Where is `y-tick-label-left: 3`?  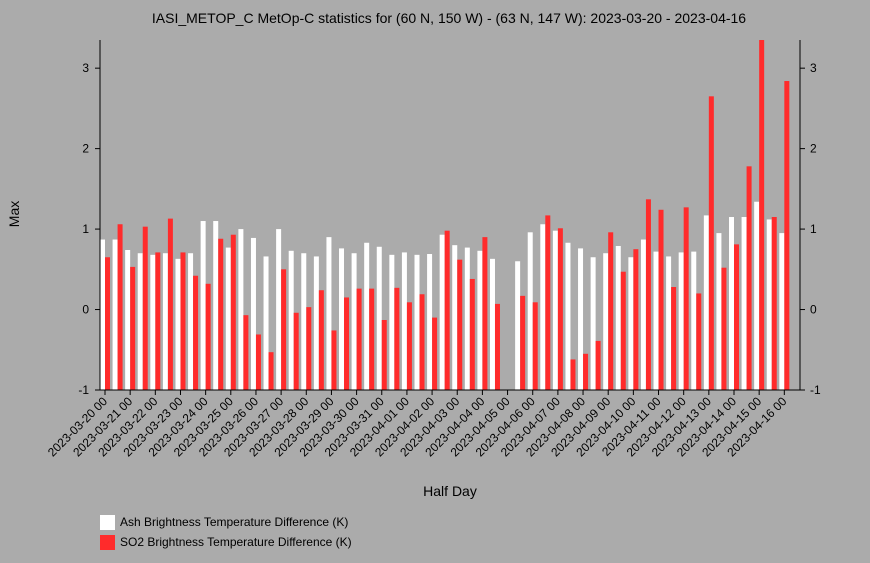 y-tick-label-left: 3 is located at coordinates (85, 68).